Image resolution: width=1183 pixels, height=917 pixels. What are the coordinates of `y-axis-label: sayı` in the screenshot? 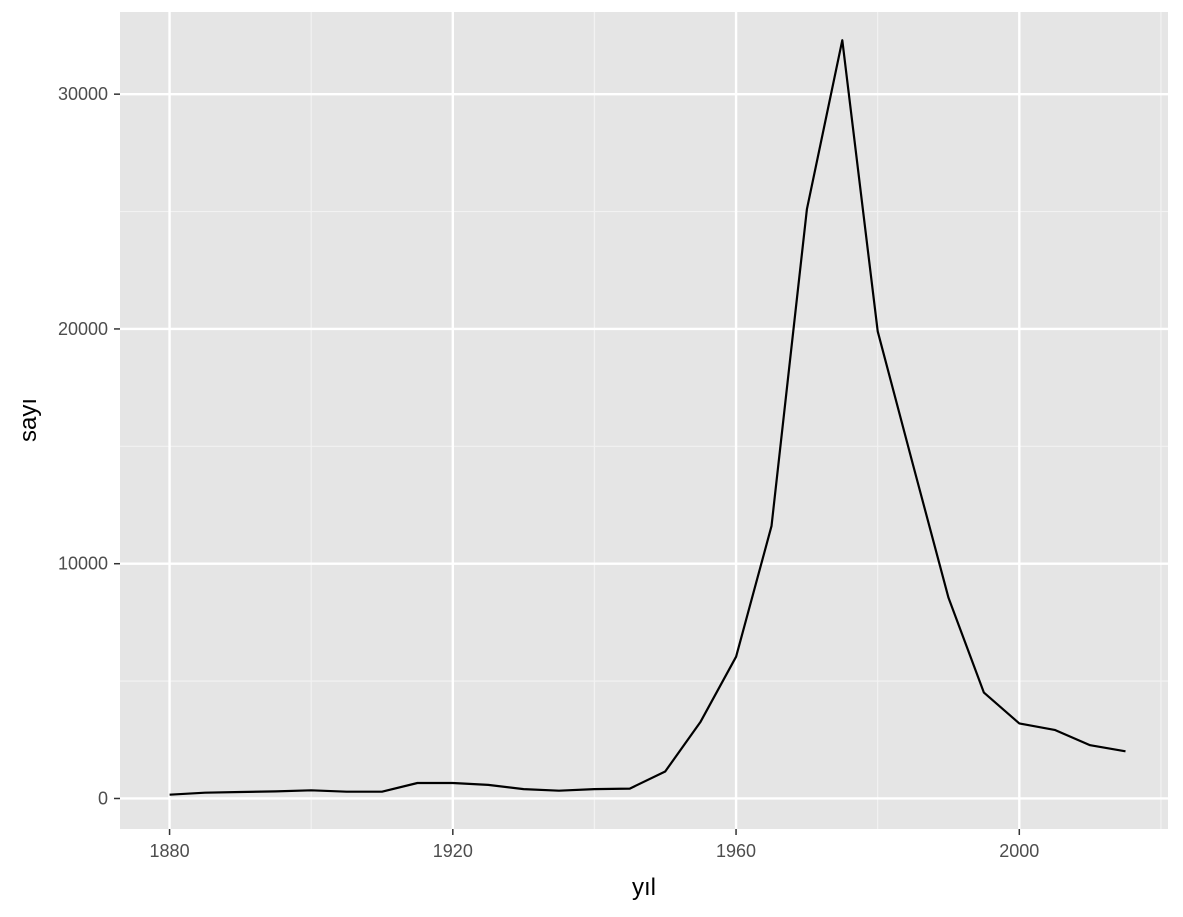 It's located at (28, 420).